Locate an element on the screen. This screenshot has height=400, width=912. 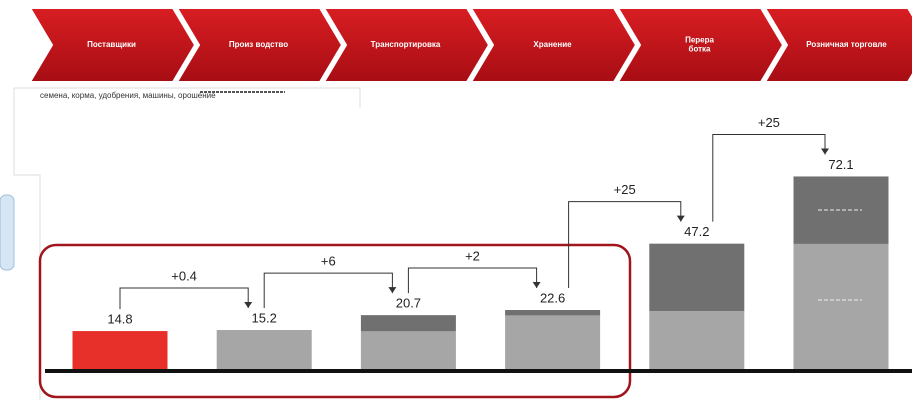
increment-label: +2 is located at coordinates (472, 255).